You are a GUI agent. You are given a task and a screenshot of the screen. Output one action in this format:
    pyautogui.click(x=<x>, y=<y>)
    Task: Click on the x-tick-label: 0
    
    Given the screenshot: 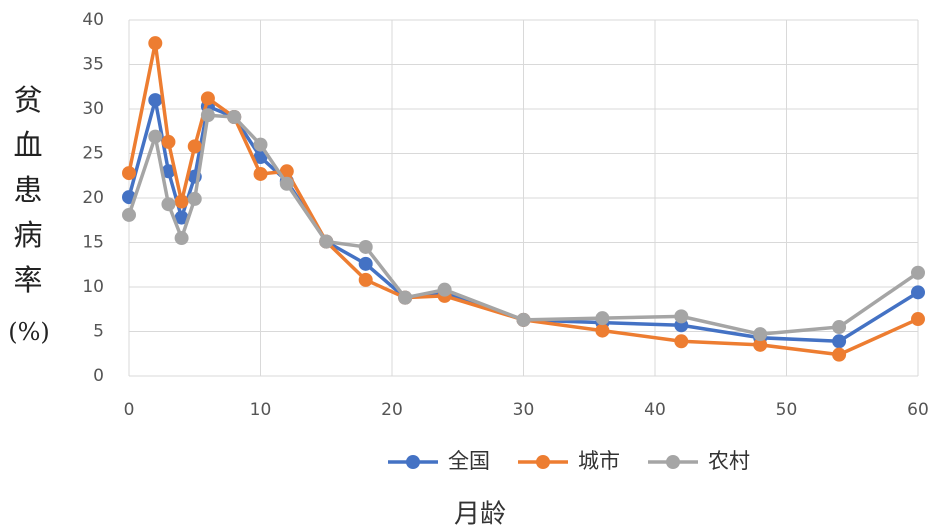 What is the action you would take?
    pyautogui.click(x=129, y=410)
    